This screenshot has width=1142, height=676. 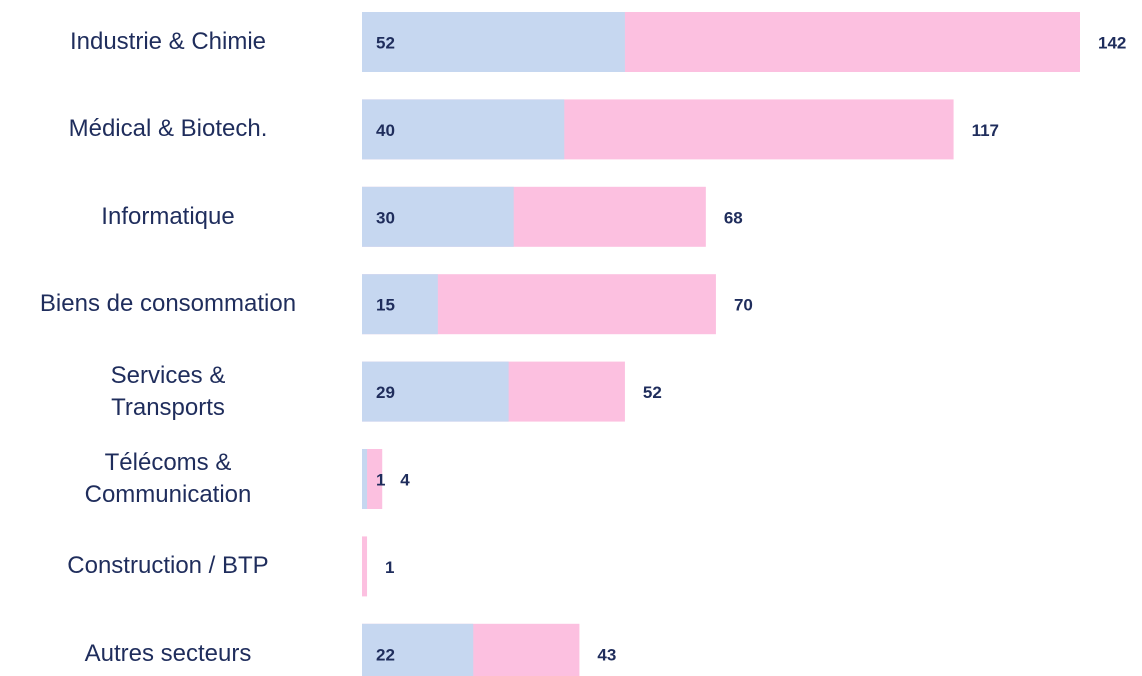 What do you see at coordinates (606, 654) in the screenshot?
I see `value-label: 43` at bounding box center [606, 654].